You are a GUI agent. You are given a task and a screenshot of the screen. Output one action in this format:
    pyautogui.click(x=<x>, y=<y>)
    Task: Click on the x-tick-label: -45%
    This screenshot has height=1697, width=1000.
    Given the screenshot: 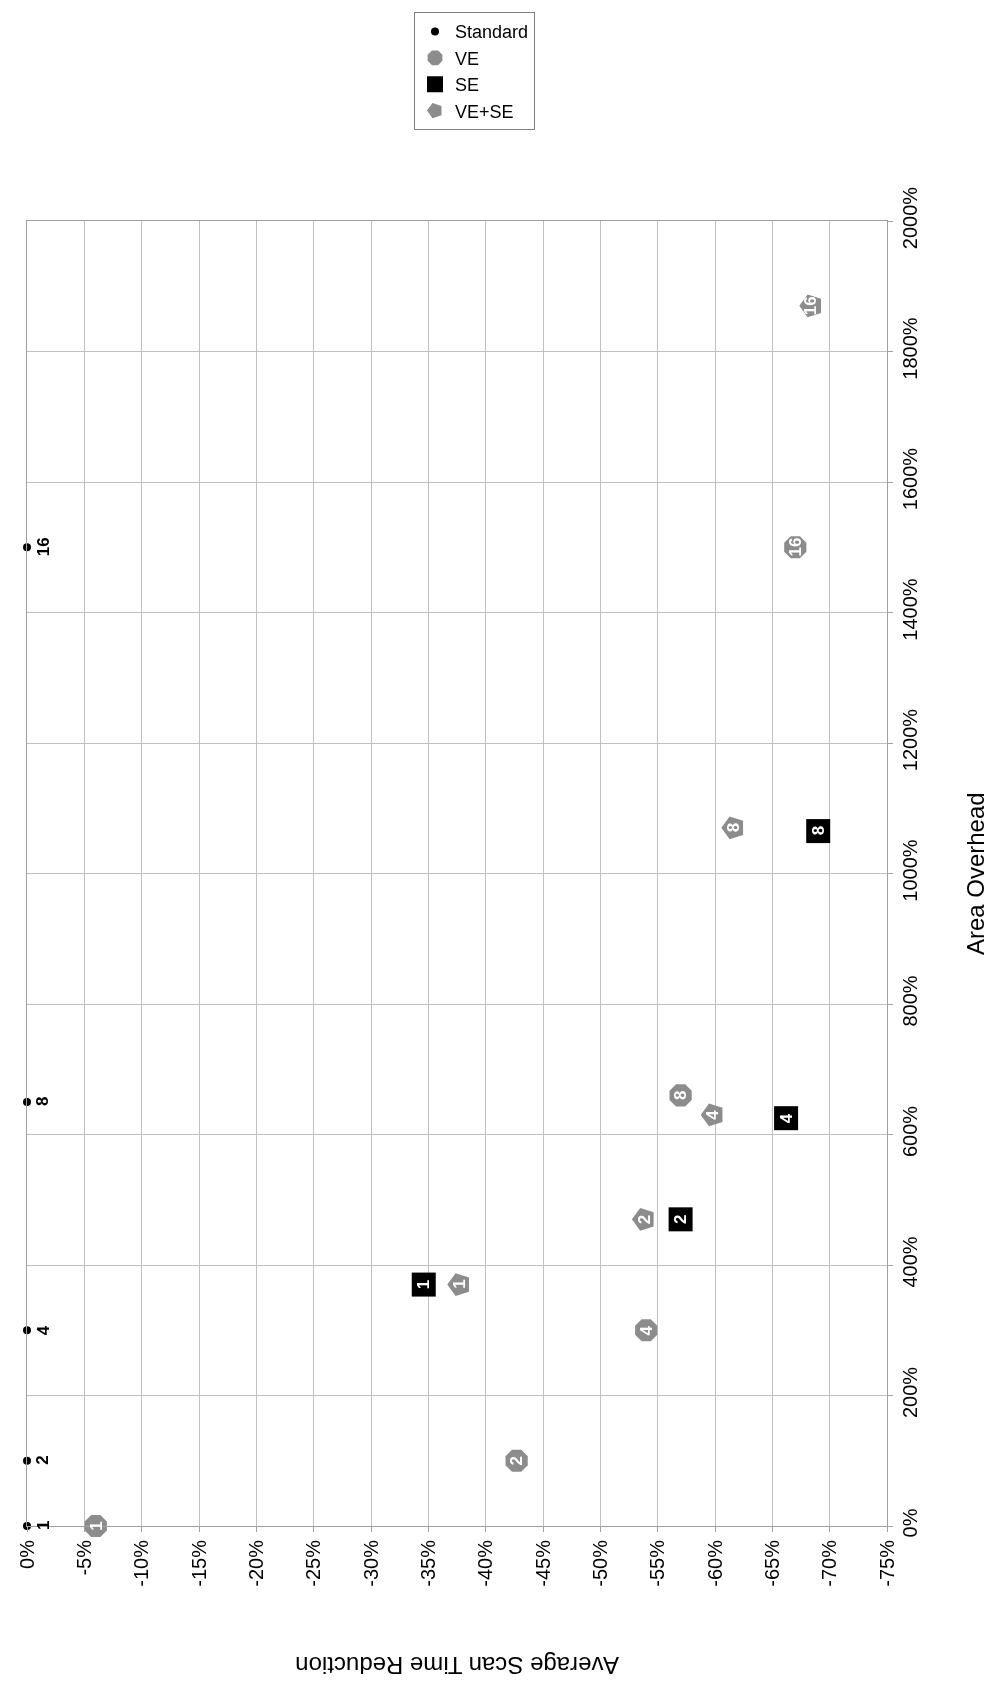 What is the action you would take?
    pyautogui.click(x=542, y=1563)
    